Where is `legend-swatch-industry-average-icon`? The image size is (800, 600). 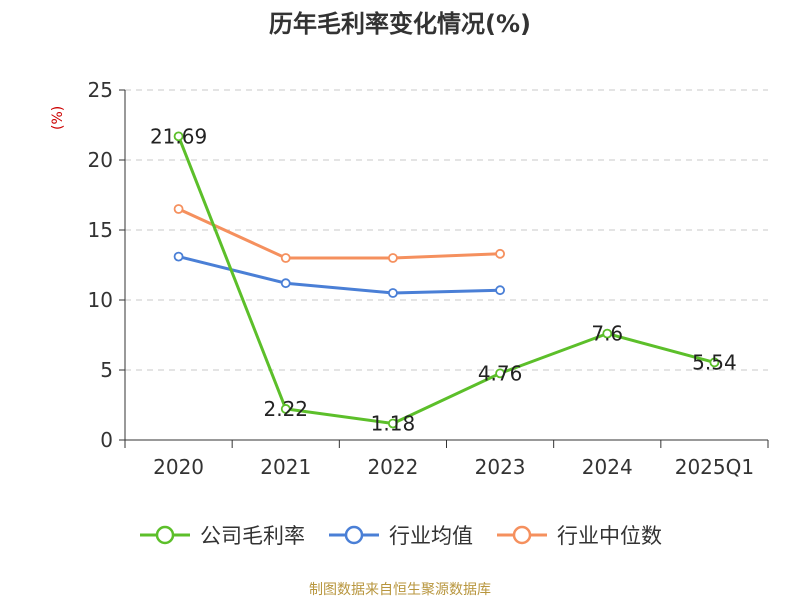 legend-swatch-industry-average-icon is located at coordinates (354, 535).